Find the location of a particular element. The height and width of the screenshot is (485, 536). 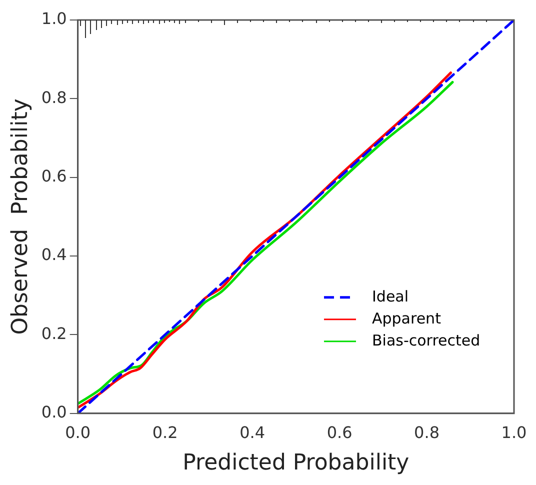

x-axis-title: Predicted Probability is located at coordinates (296, 463).